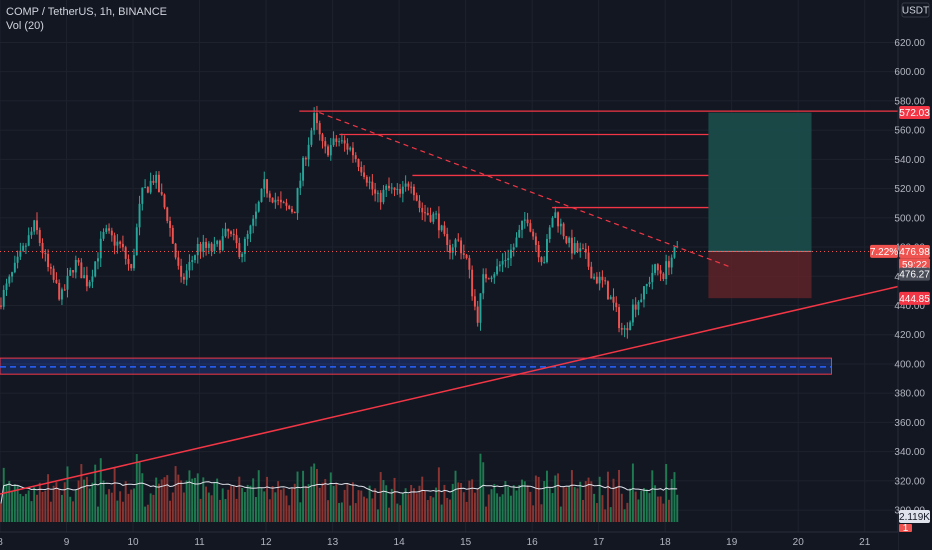 The height and width of the screenshot is (550, 932). I want to click on time-axis-background, so click(449, 541).